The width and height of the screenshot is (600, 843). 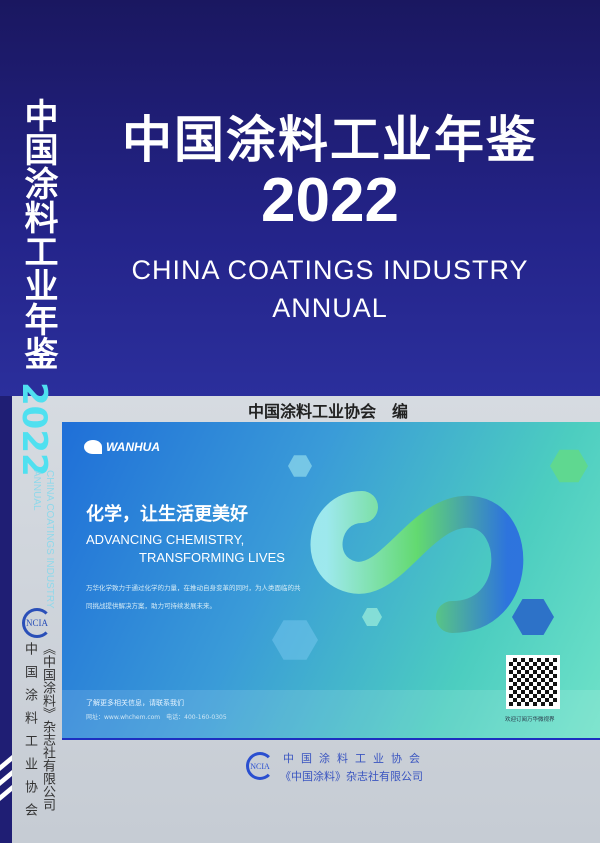 What do you see at coordinates (43, 539) in the screenshot?
I see `spine-english-title: CHINA COATINGS INDUSTRY ANNUAL` at bounding box center [43, 539].